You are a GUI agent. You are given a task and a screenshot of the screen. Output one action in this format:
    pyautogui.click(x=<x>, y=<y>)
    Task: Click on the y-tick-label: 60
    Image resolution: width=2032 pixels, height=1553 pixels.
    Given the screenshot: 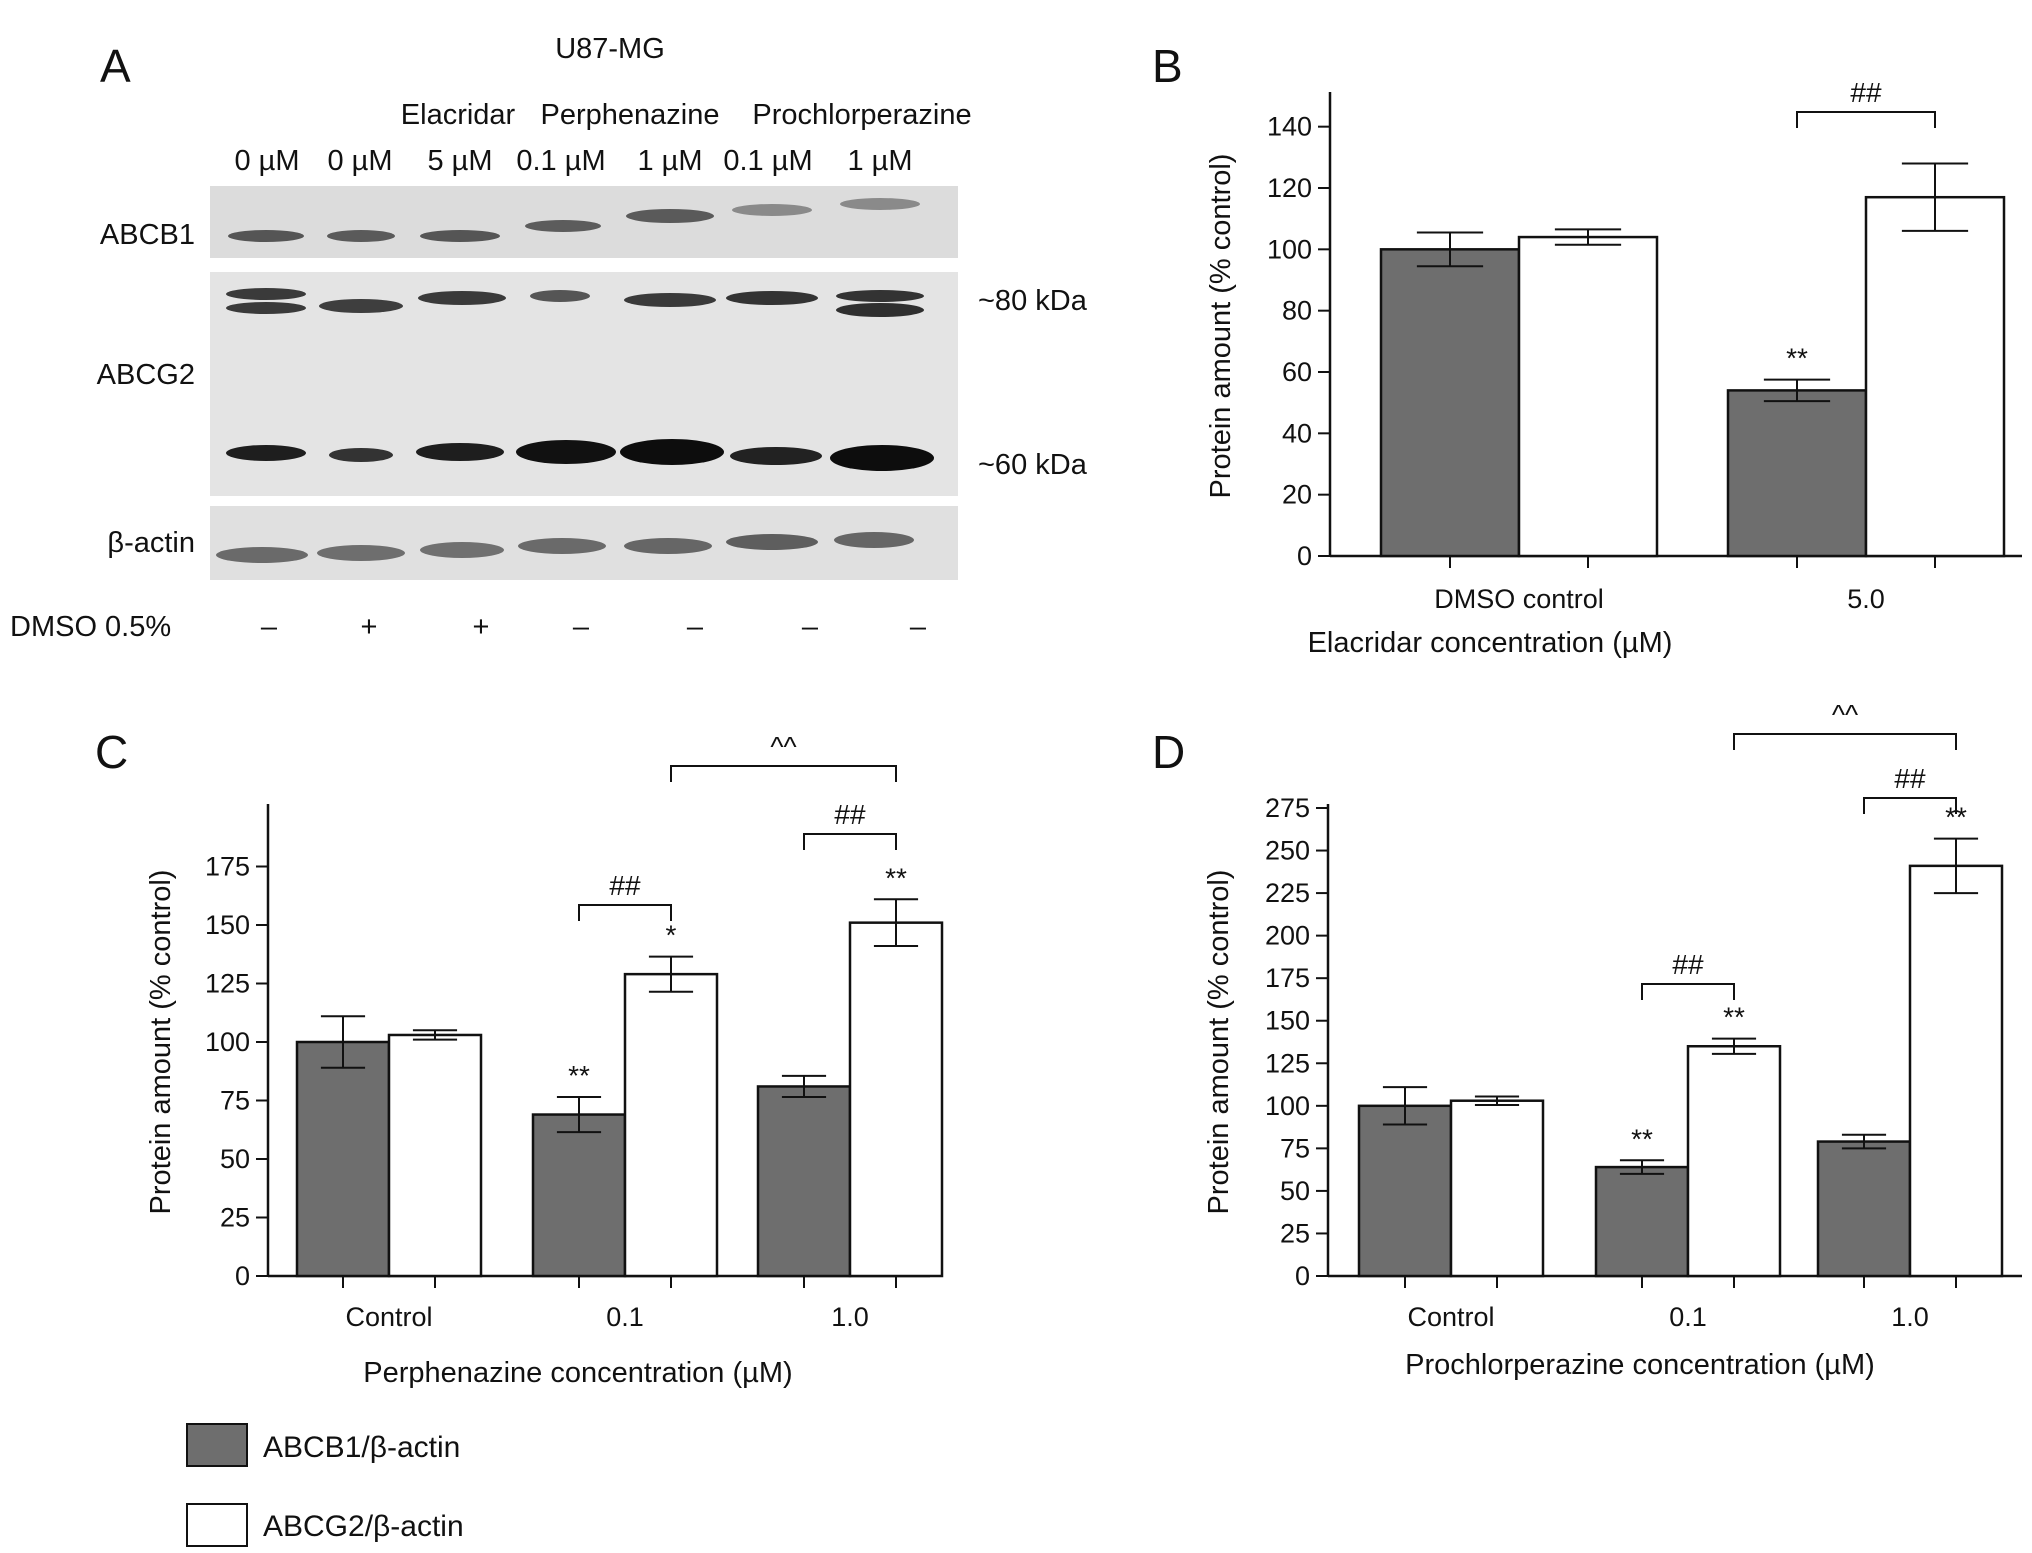 What is the action you would take?
    pyautogui.click(x=1297, y=372)
    